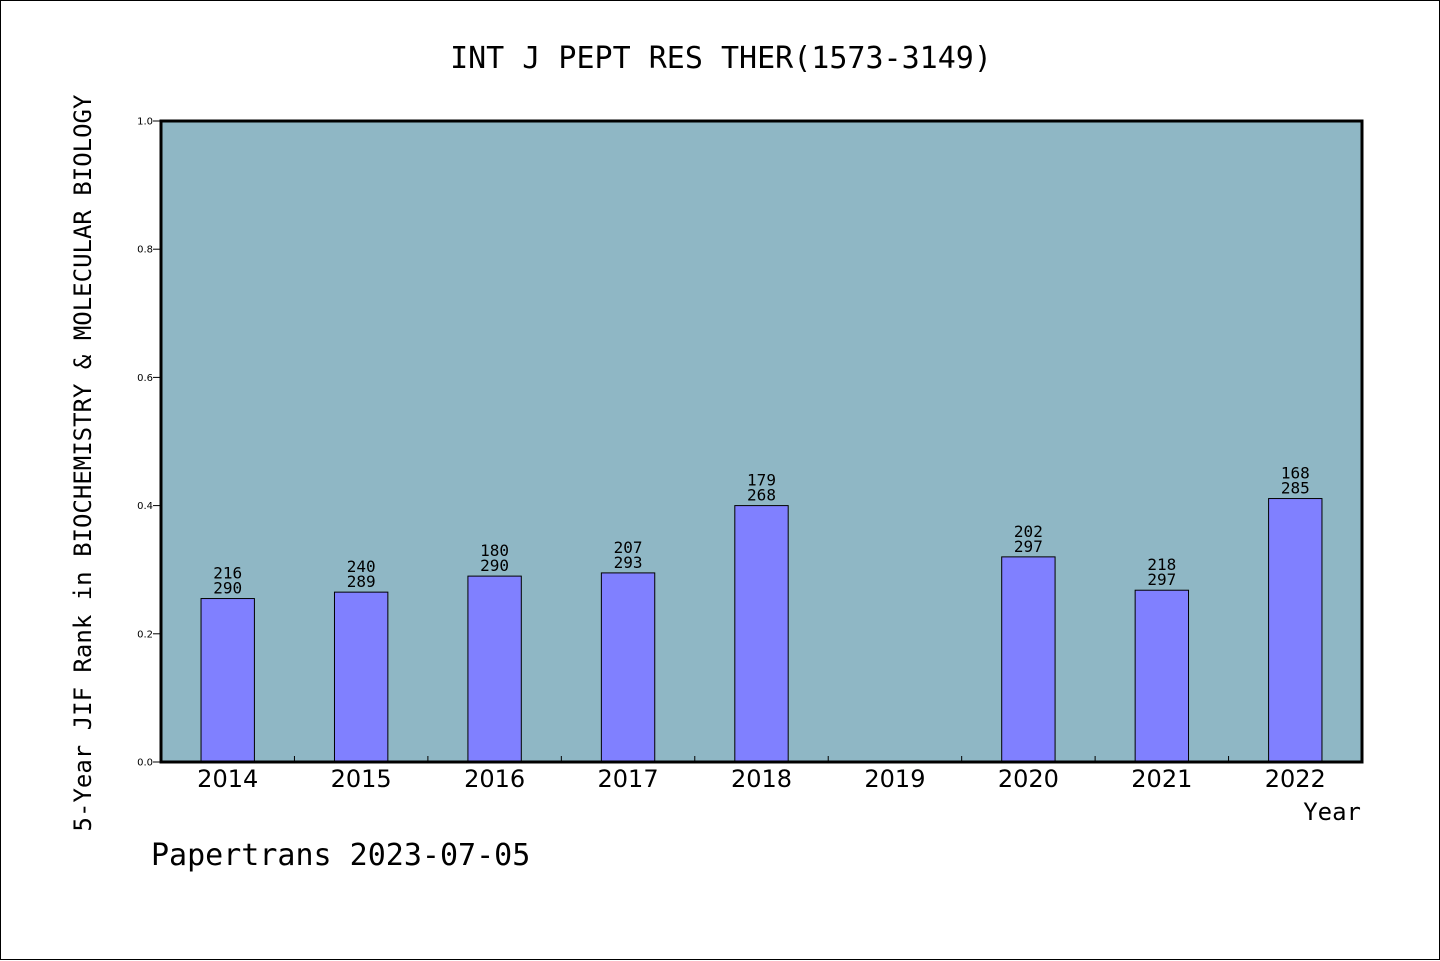 The height and width of the screenshot is (961, 1440). Describe the element at coordinates (227, 573) in the screenshot. I see `bar-rank-label: 216` at that location.